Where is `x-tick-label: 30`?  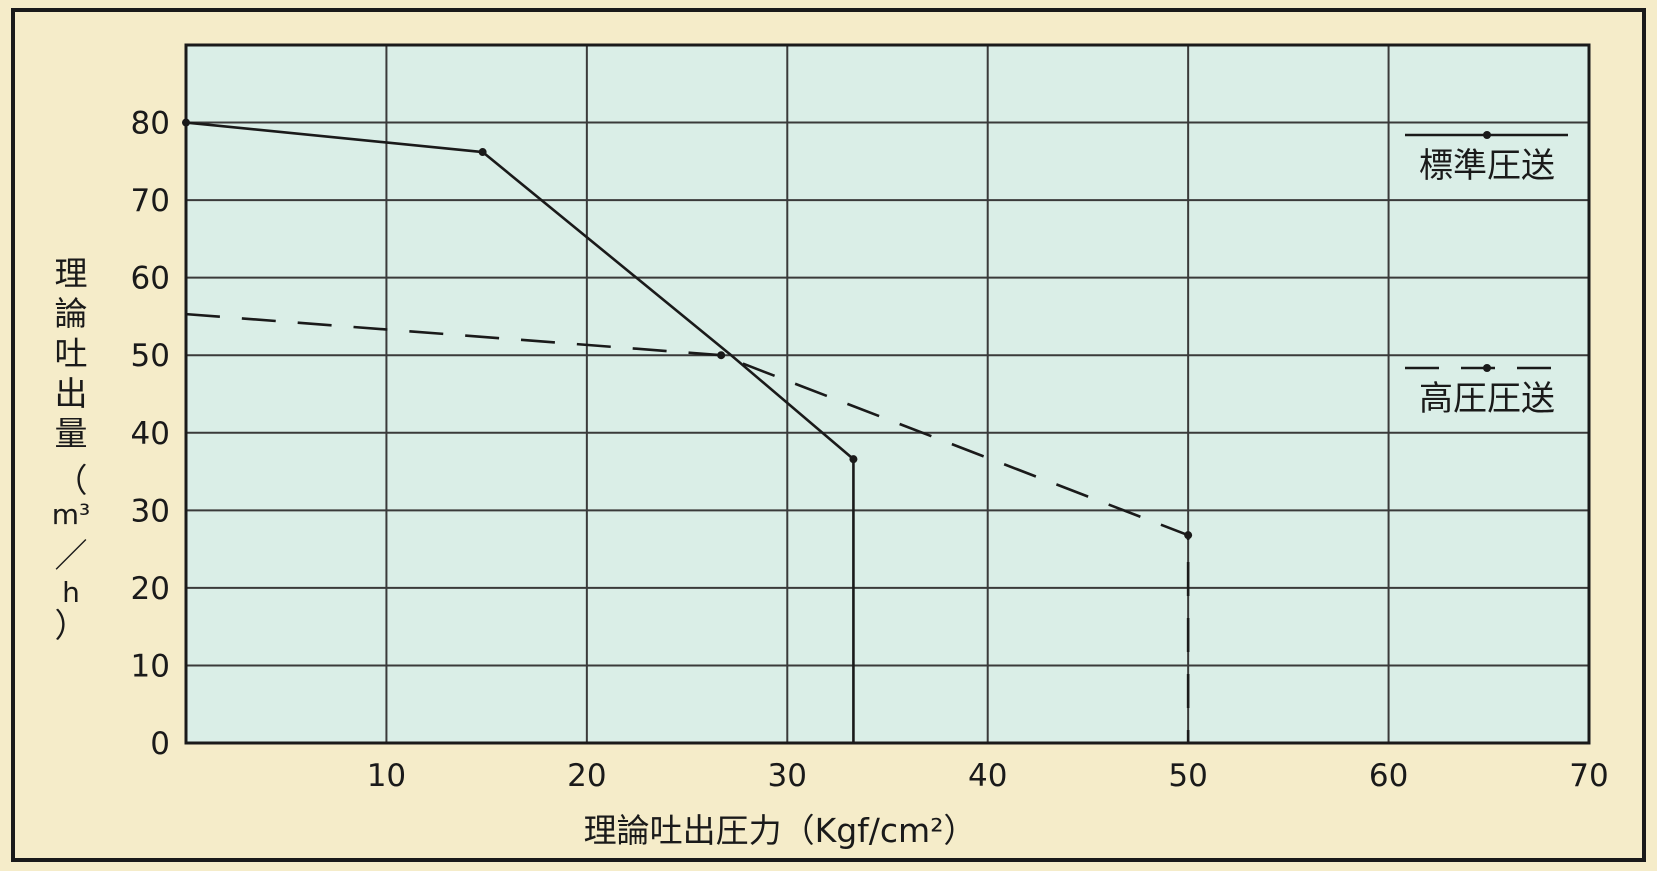 x-tick-label: 30 is located at coordinates (787, 776).